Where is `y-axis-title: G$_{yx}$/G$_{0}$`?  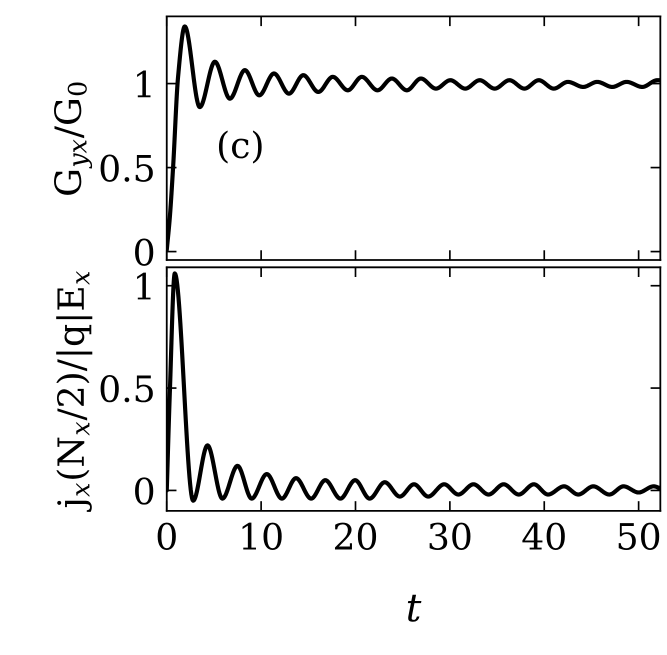 y-axis-title: G$_{yx}$/G$_{0}$ is located at coordinates (73, 138).